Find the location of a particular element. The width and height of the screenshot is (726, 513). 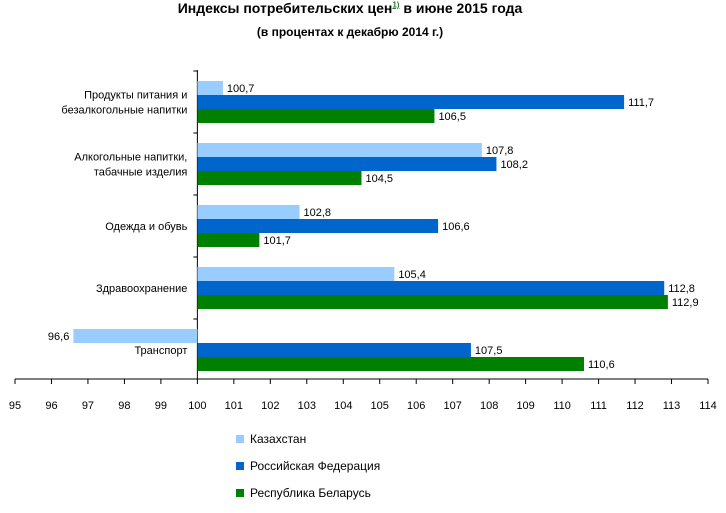

data-label: 107,8 is located at coordinates (500, 151).